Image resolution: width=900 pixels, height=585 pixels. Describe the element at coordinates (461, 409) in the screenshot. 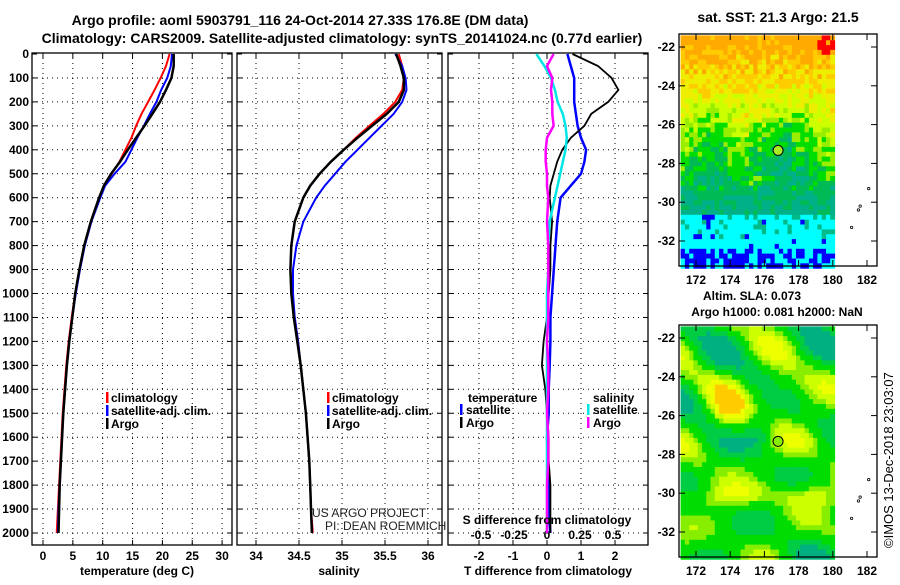

I see `legend-marker-temperature` at that location.